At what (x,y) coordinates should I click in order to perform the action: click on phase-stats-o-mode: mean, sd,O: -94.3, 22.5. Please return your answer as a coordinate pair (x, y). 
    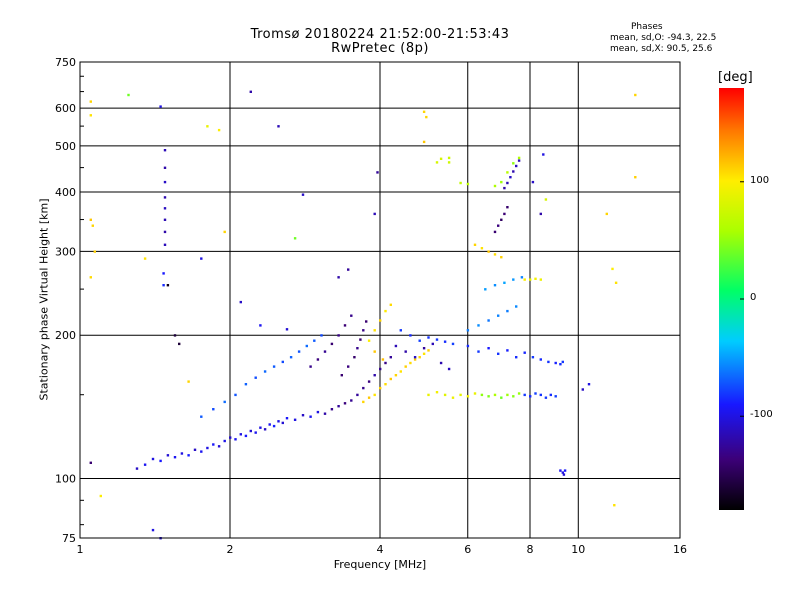
    Looking at the image, I should click on (663, 38).